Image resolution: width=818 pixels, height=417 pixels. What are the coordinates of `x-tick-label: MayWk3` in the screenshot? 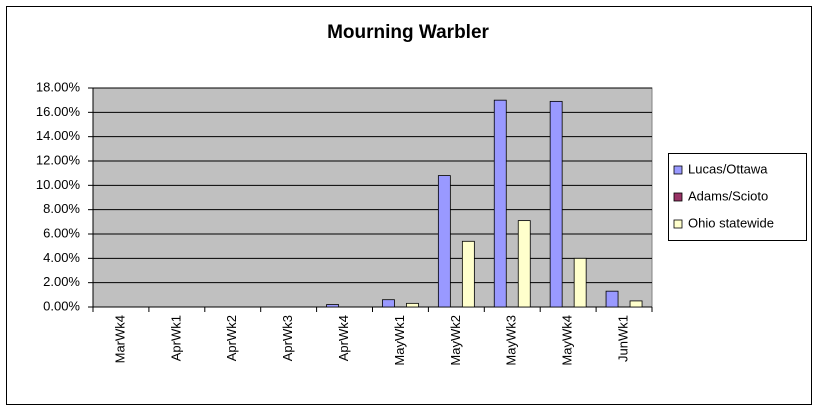 It's located at (511, 340).